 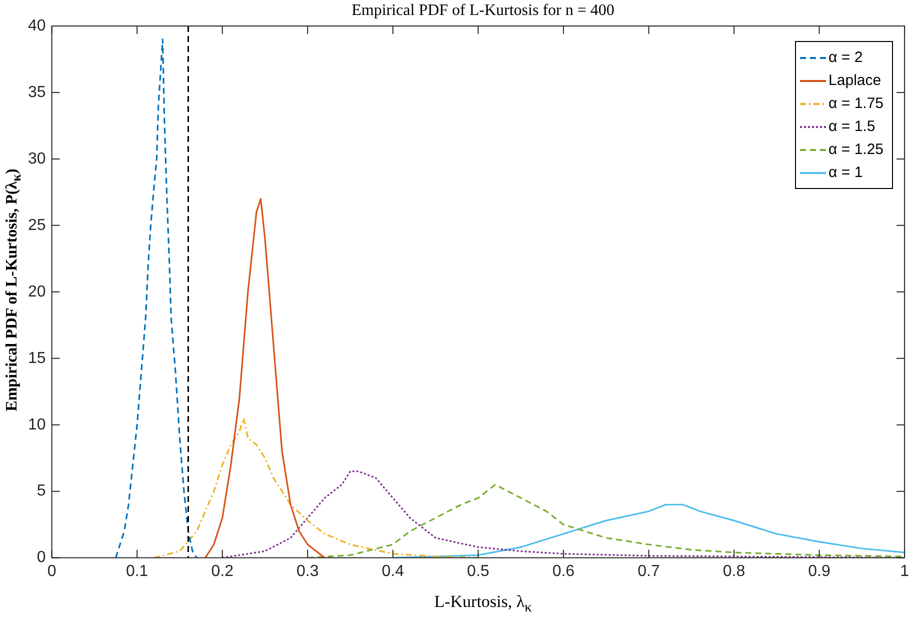 I want to click on x-tick-label: 0.3, so click(x=307, y=571).